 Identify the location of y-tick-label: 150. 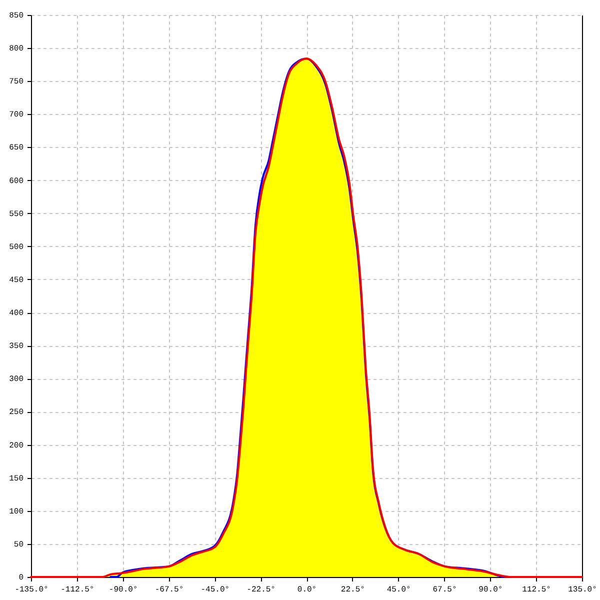
(16, 479).